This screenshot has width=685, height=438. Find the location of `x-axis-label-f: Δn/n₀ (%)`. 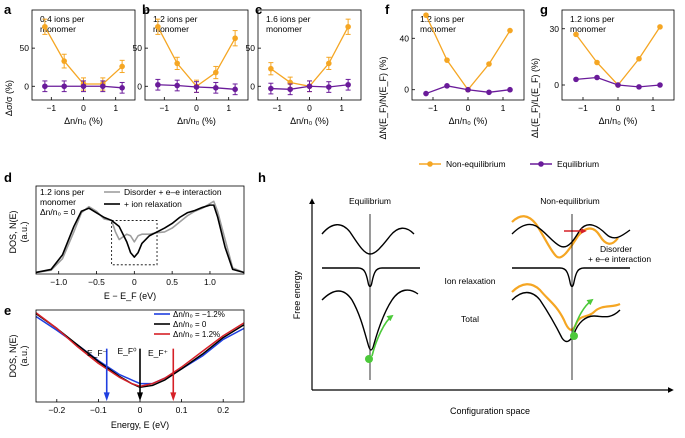

x-axis-label-f: Δn/n₀ (%) is located at coordinates (468, 121).